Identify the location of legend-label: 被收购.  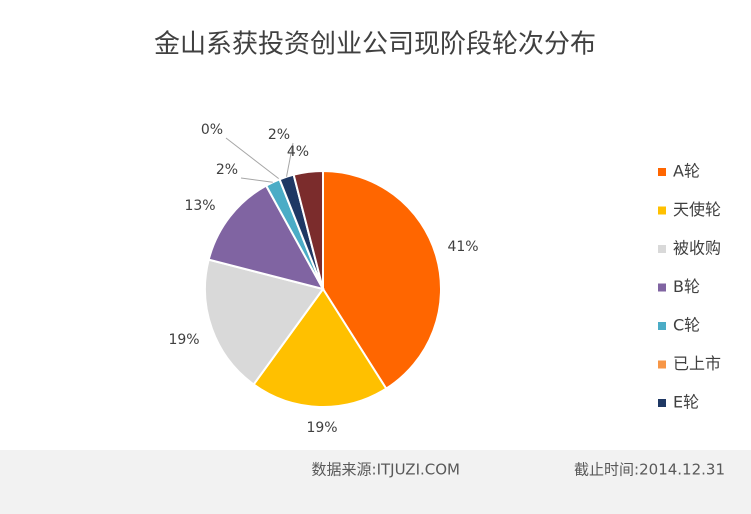
(697, 248).